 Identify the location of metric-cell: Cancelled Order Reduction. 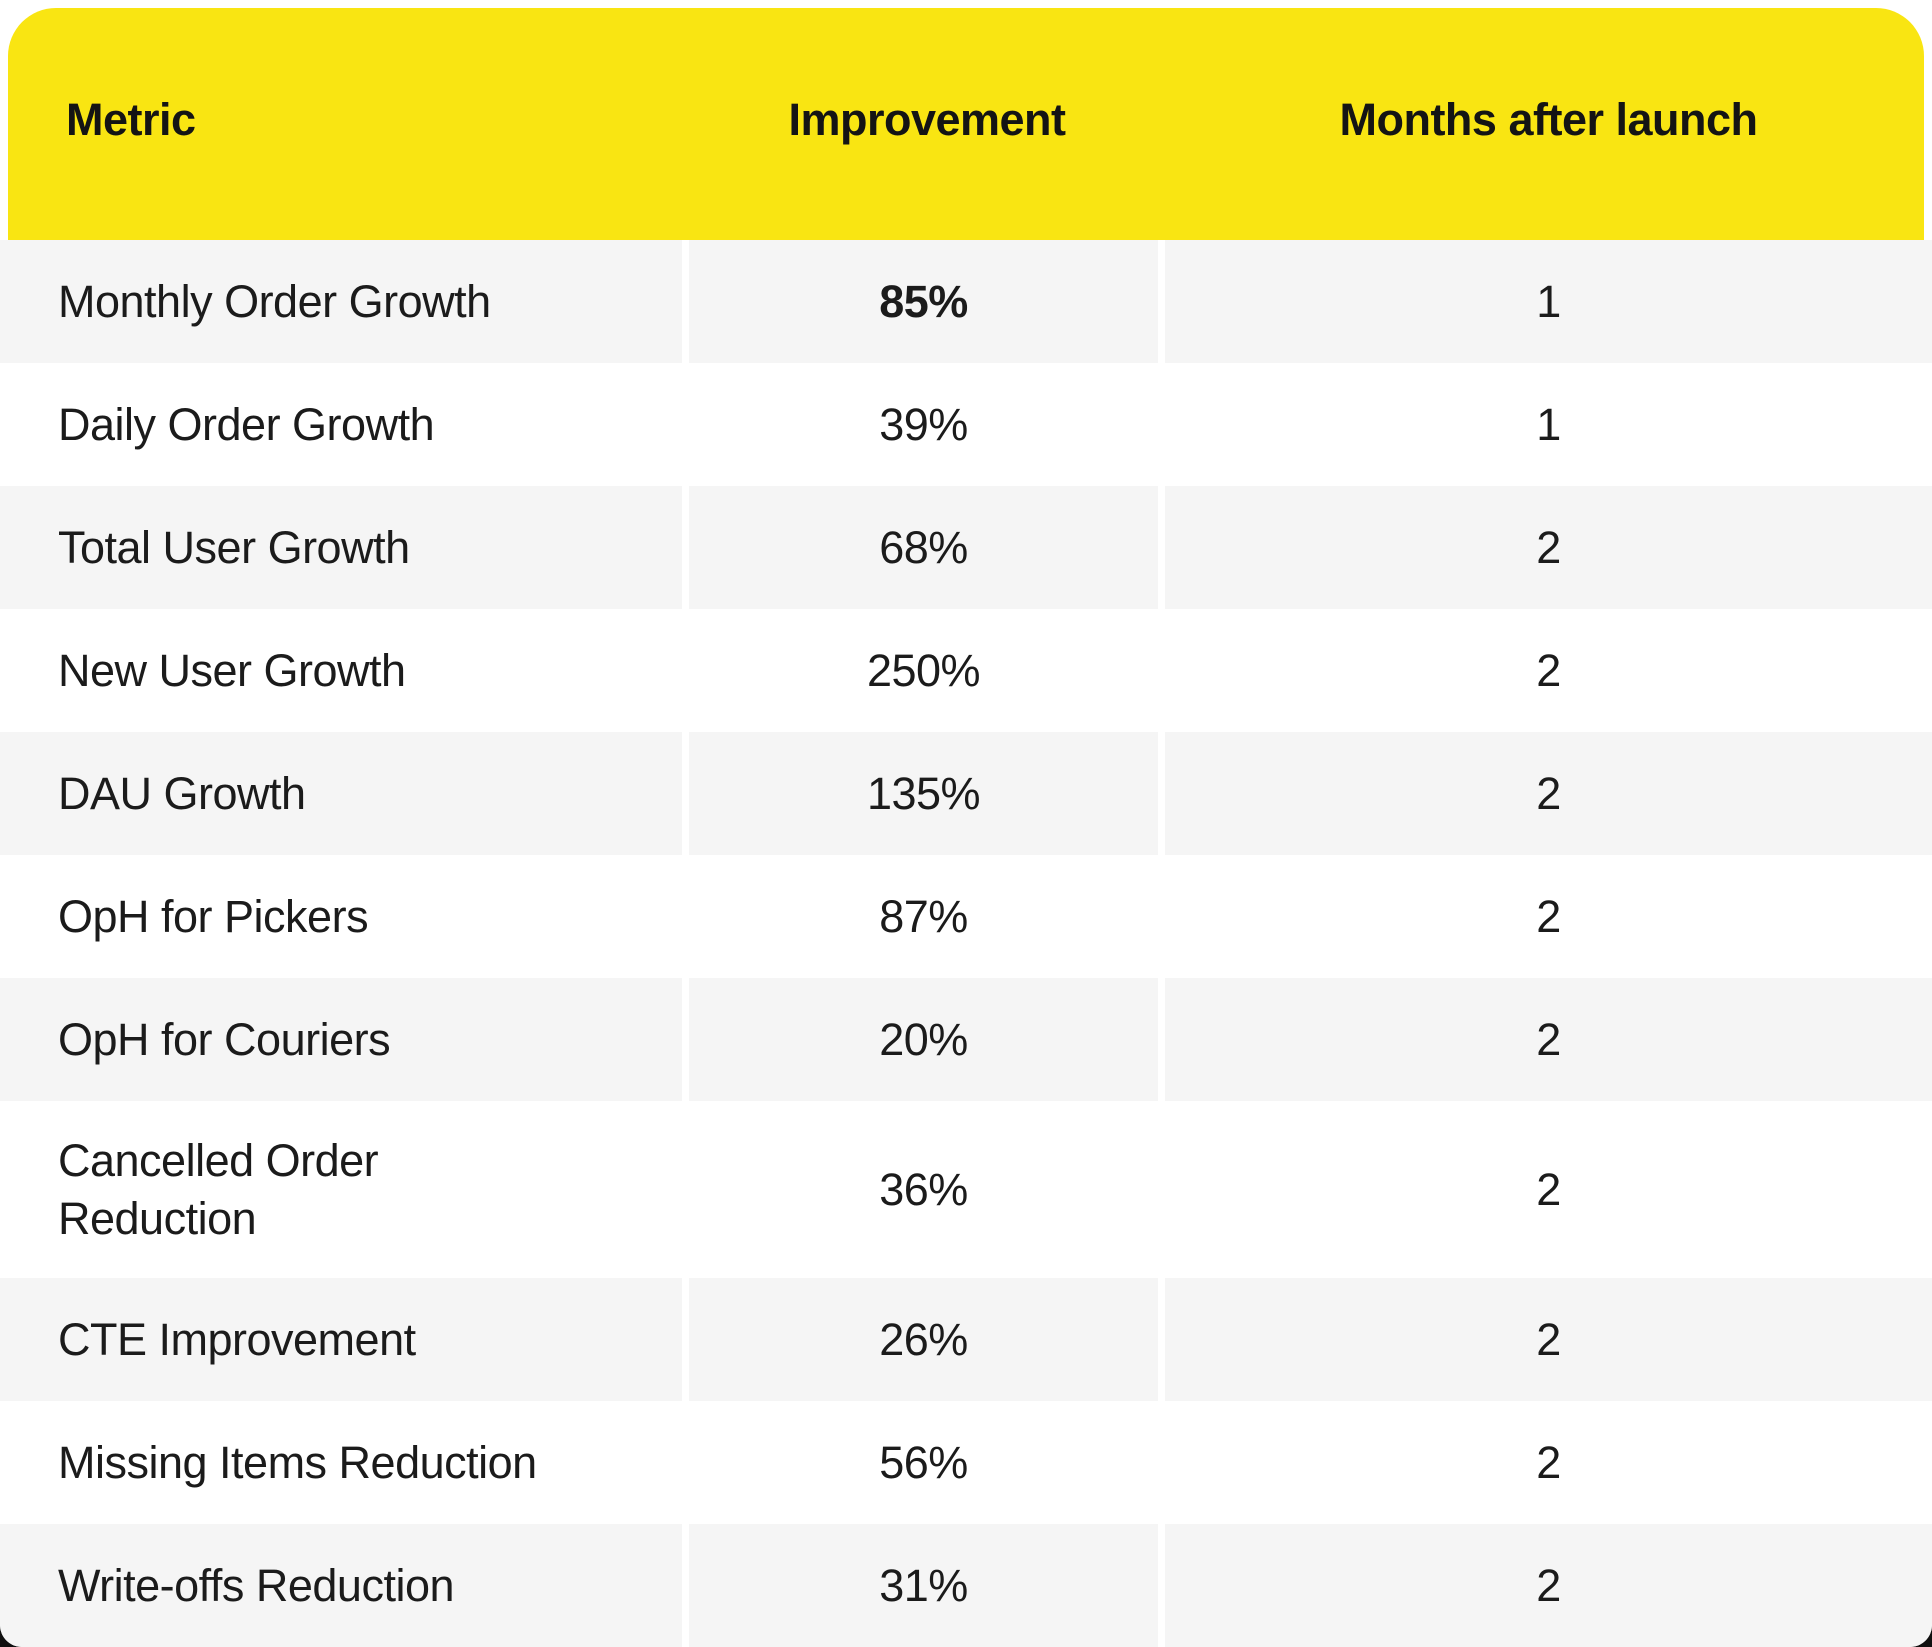
(344, 1189).